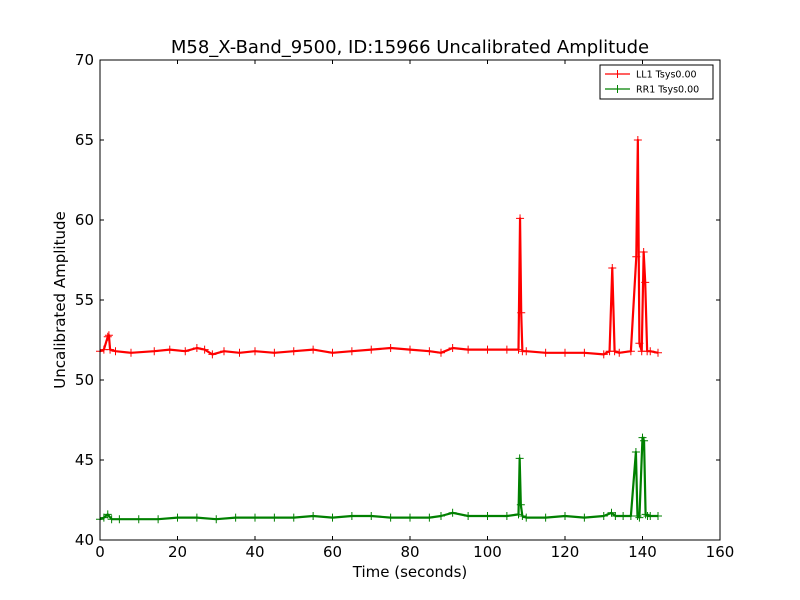  Describe the element at coordinates (84, 460) in the screenshot. I see `y-tick-label: 45` at that location.